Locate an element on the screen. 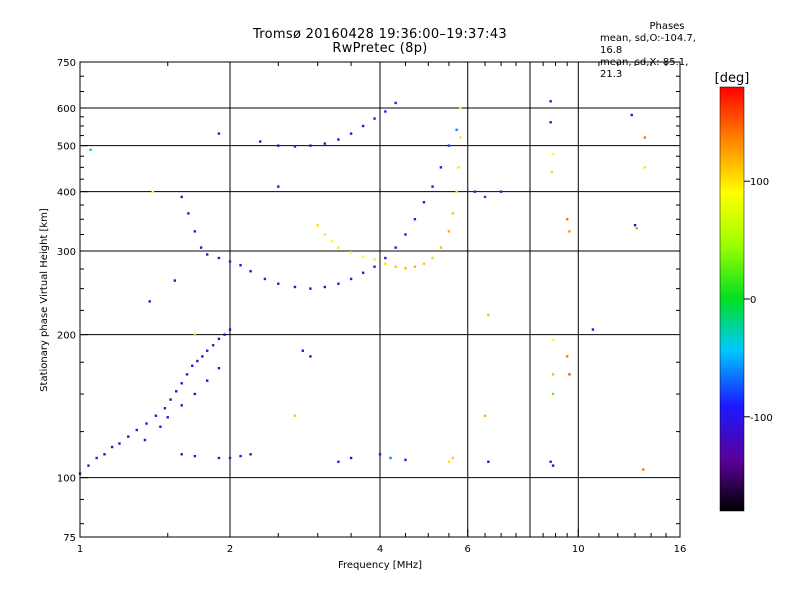  x-tick-label: 10 is located at coordinates (578, 549).